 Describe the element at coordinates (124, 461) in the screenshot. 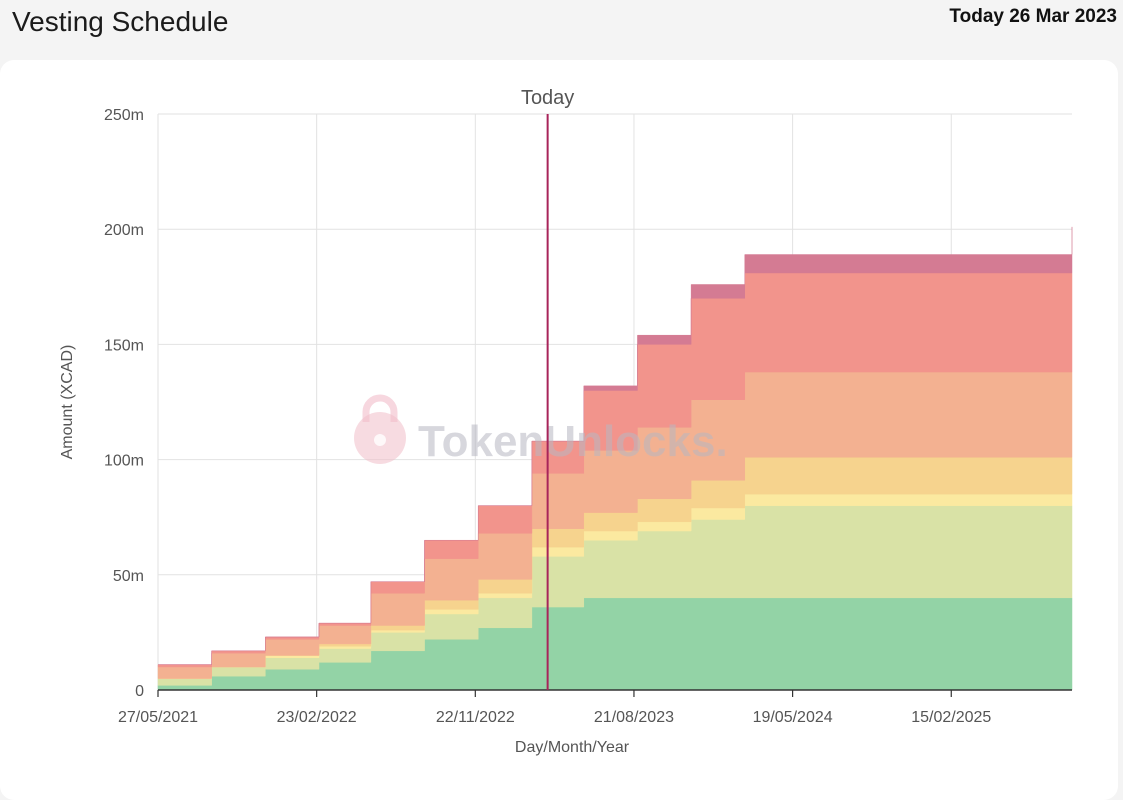

I see `y-tick-label-2: 100m` at that location.